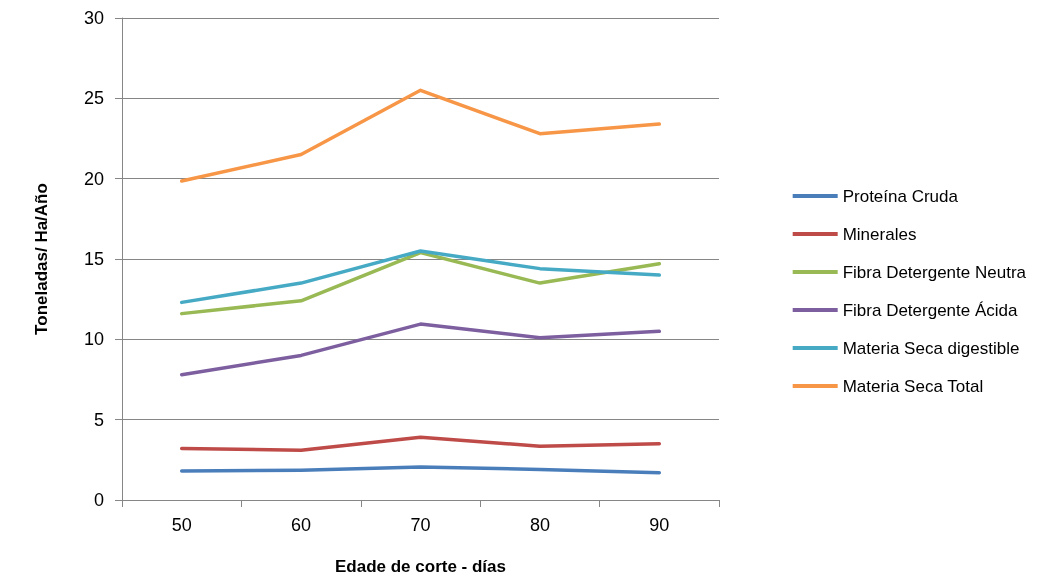 Image resolution: width=1039 pixels, height=582 pixels. Describe the element at coordinates (900, 196) in the screenshot. I see `legend-label: Proteína Cruda` at that location.